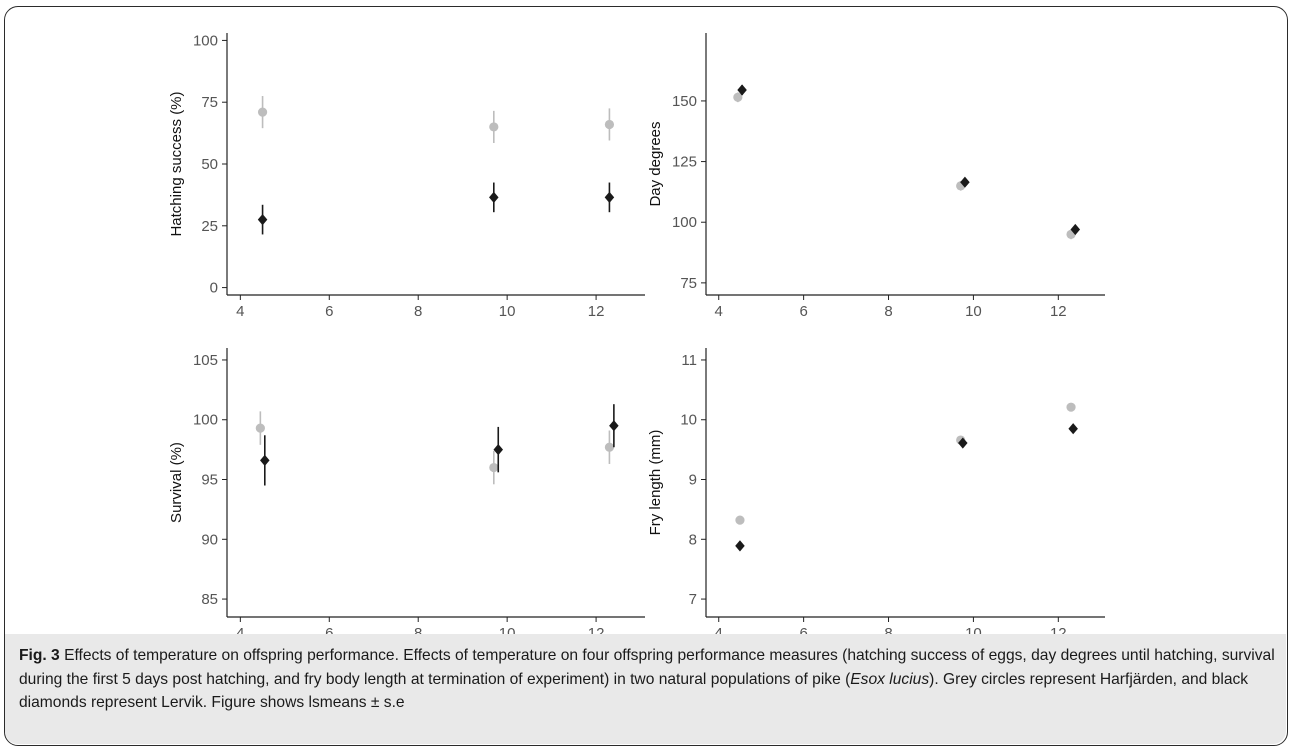 The width and height of the screenshot is (1295, 752). What do you see at coordinates (176, 482) in the screenshot?
I see `y-axis-title: Survival (%)` at bounding box center [176, 482].